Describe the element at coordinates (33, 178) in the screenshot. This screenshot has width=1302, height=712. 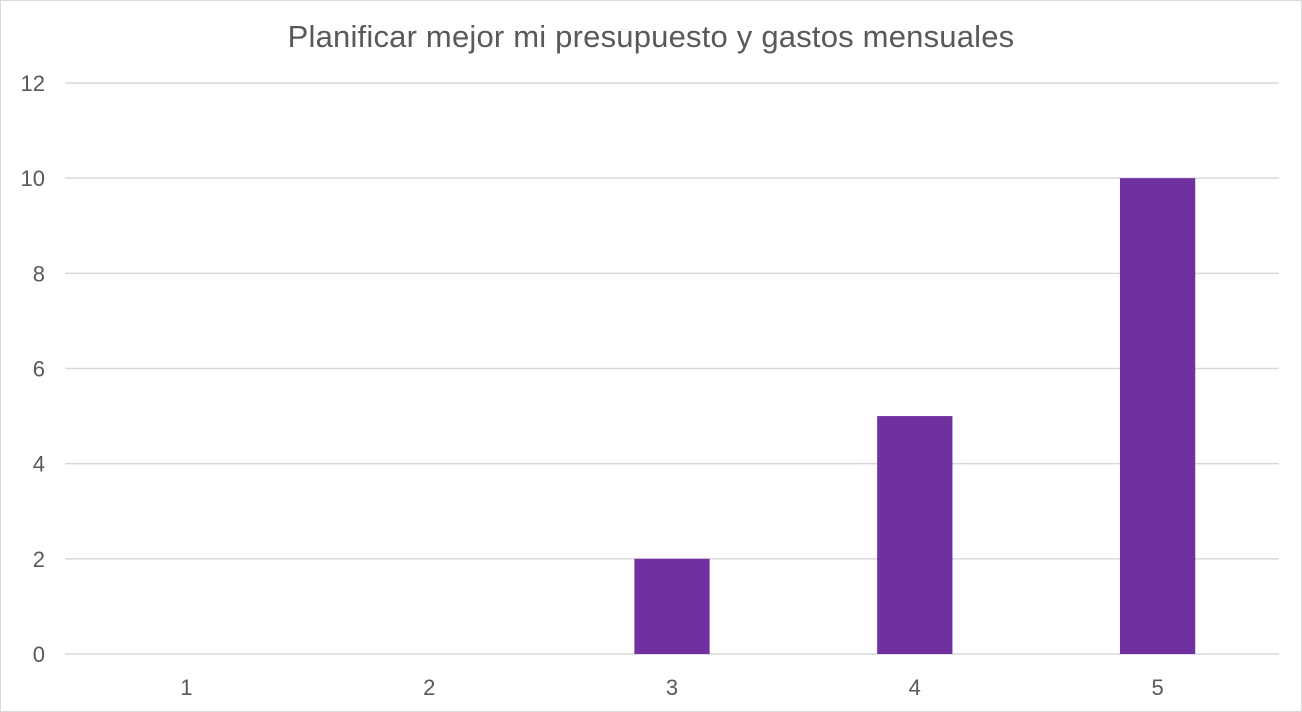
I see `y-tick-label: 10` at that location.